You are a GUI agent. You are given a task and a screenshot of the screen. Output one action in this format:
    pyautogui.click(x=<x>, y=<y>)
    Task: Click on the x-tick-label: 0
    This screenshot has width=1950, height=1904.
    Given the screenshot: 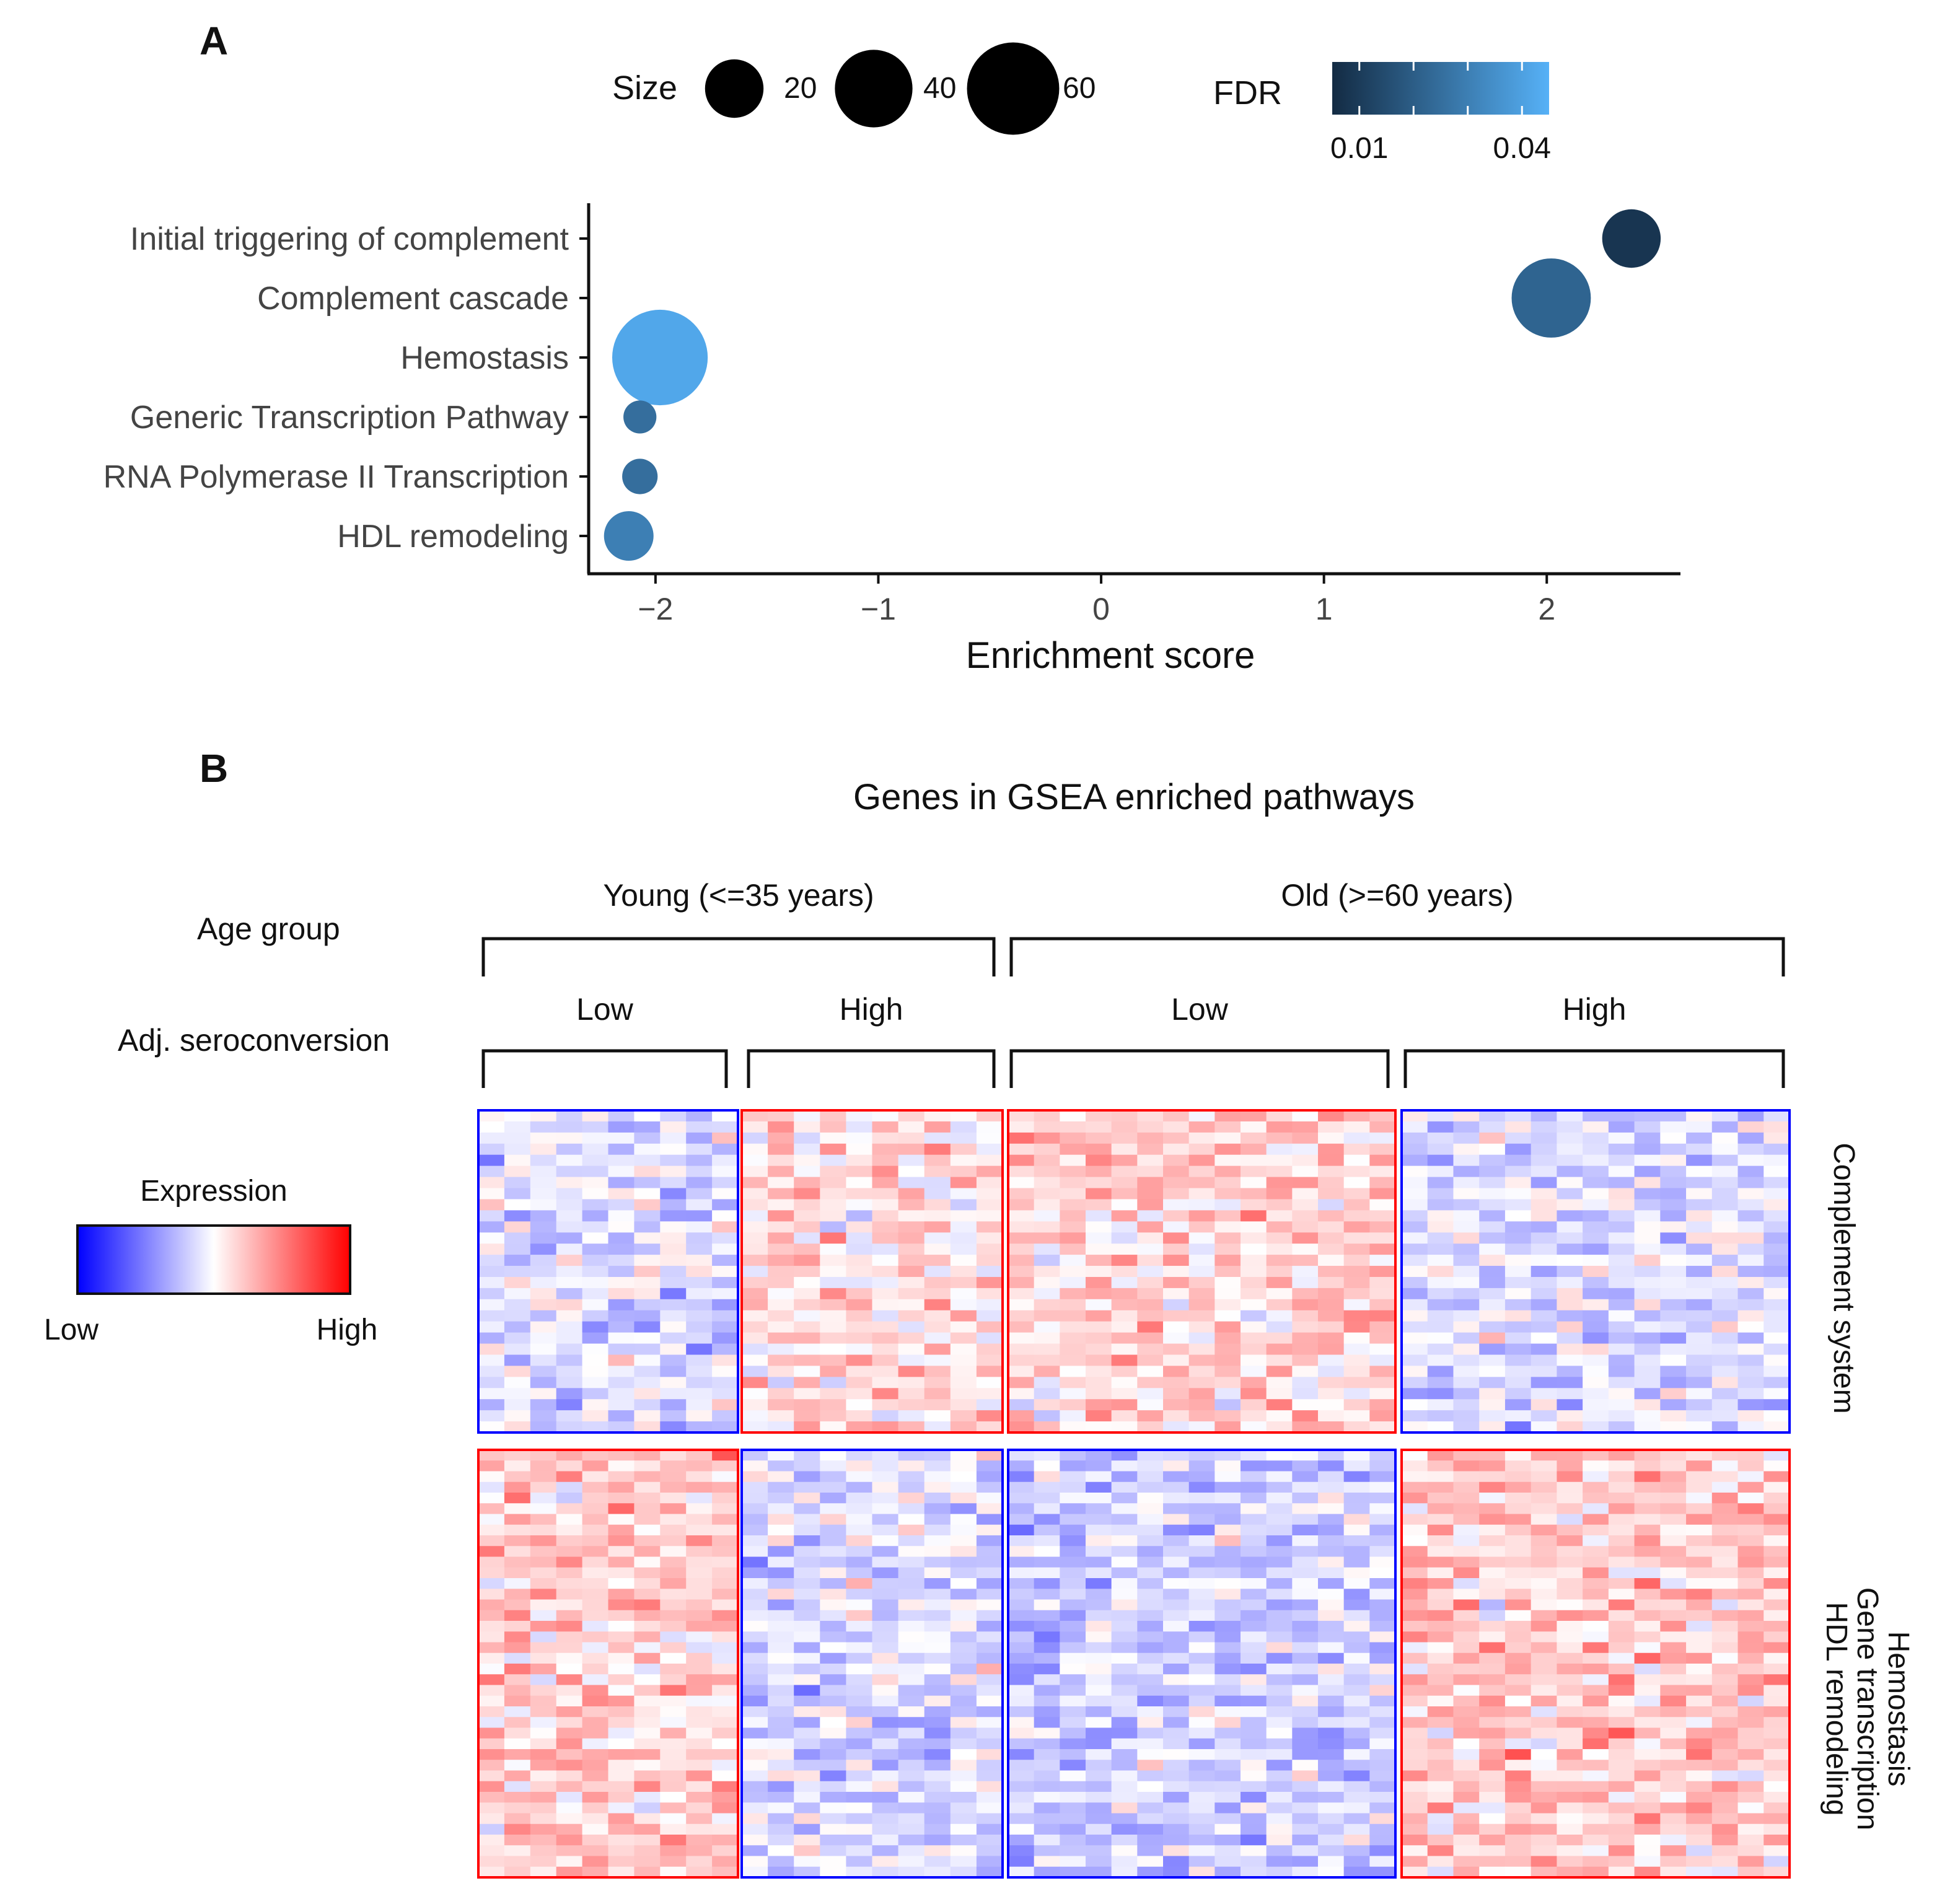 What is the action you would take?
    pyautogui.click(x=1101, y=609)
    